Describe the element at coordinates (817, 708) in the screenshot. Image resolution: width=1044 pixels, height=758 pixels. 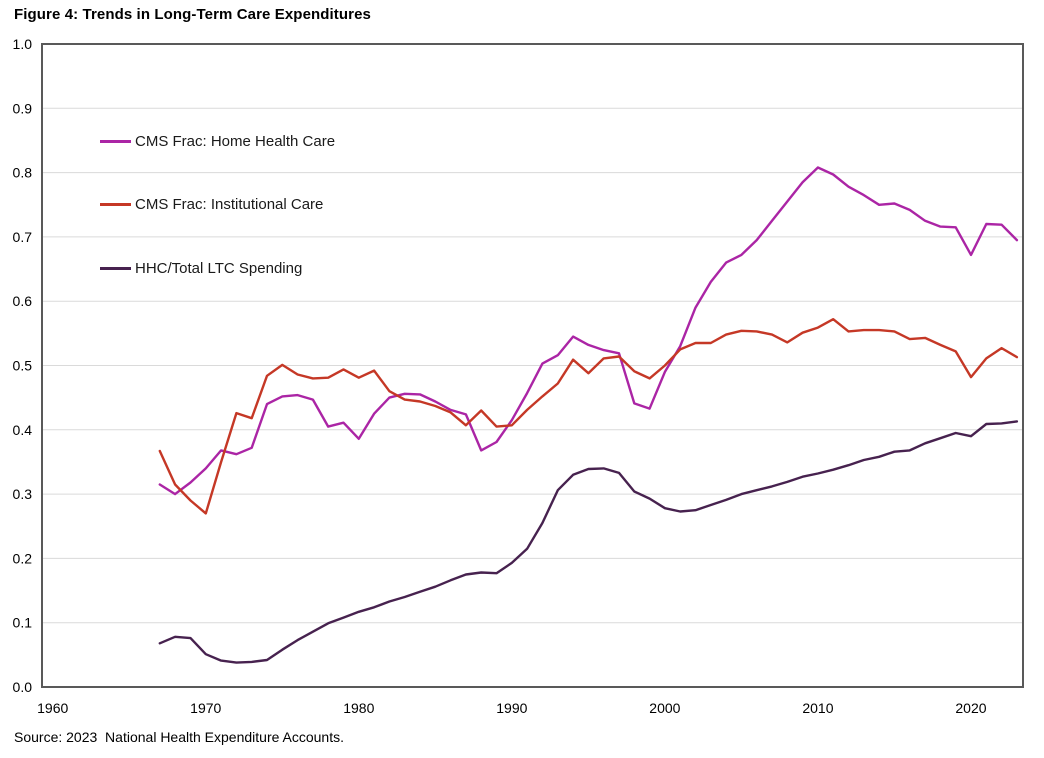
I see `x-tick-label: 2010` at that location.